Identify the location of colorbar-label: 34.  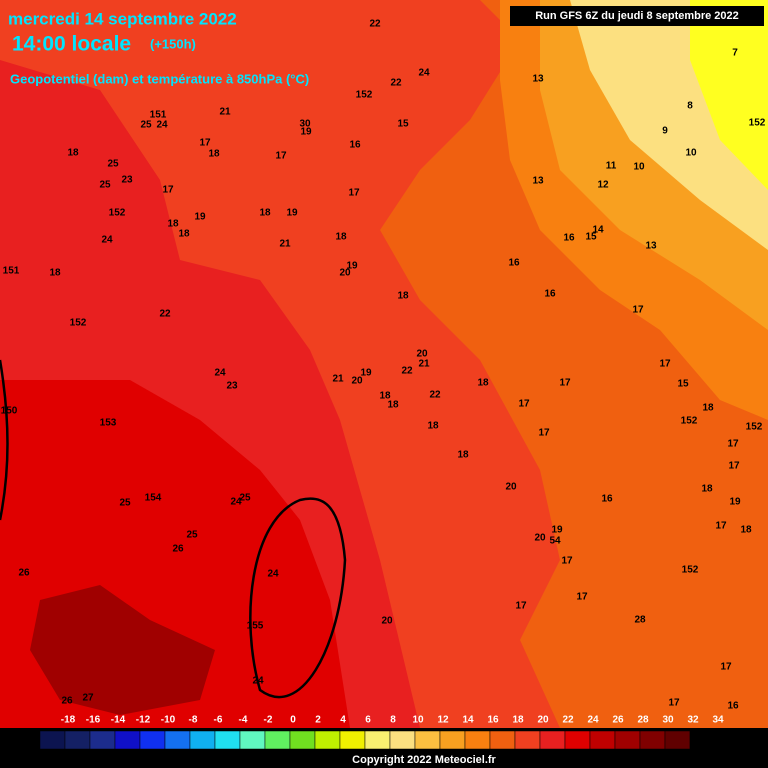
(718, 720).